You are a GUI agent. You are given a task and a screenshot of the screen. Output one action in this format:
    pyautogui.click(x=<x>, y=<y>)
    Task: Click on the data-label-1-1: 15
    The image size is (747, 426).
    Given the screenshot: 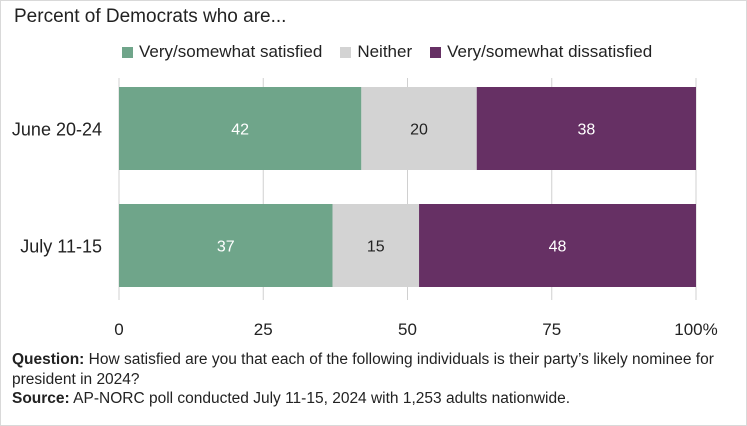 What is the action you would take?
    pyautogui.click(x=376, y=247)
    